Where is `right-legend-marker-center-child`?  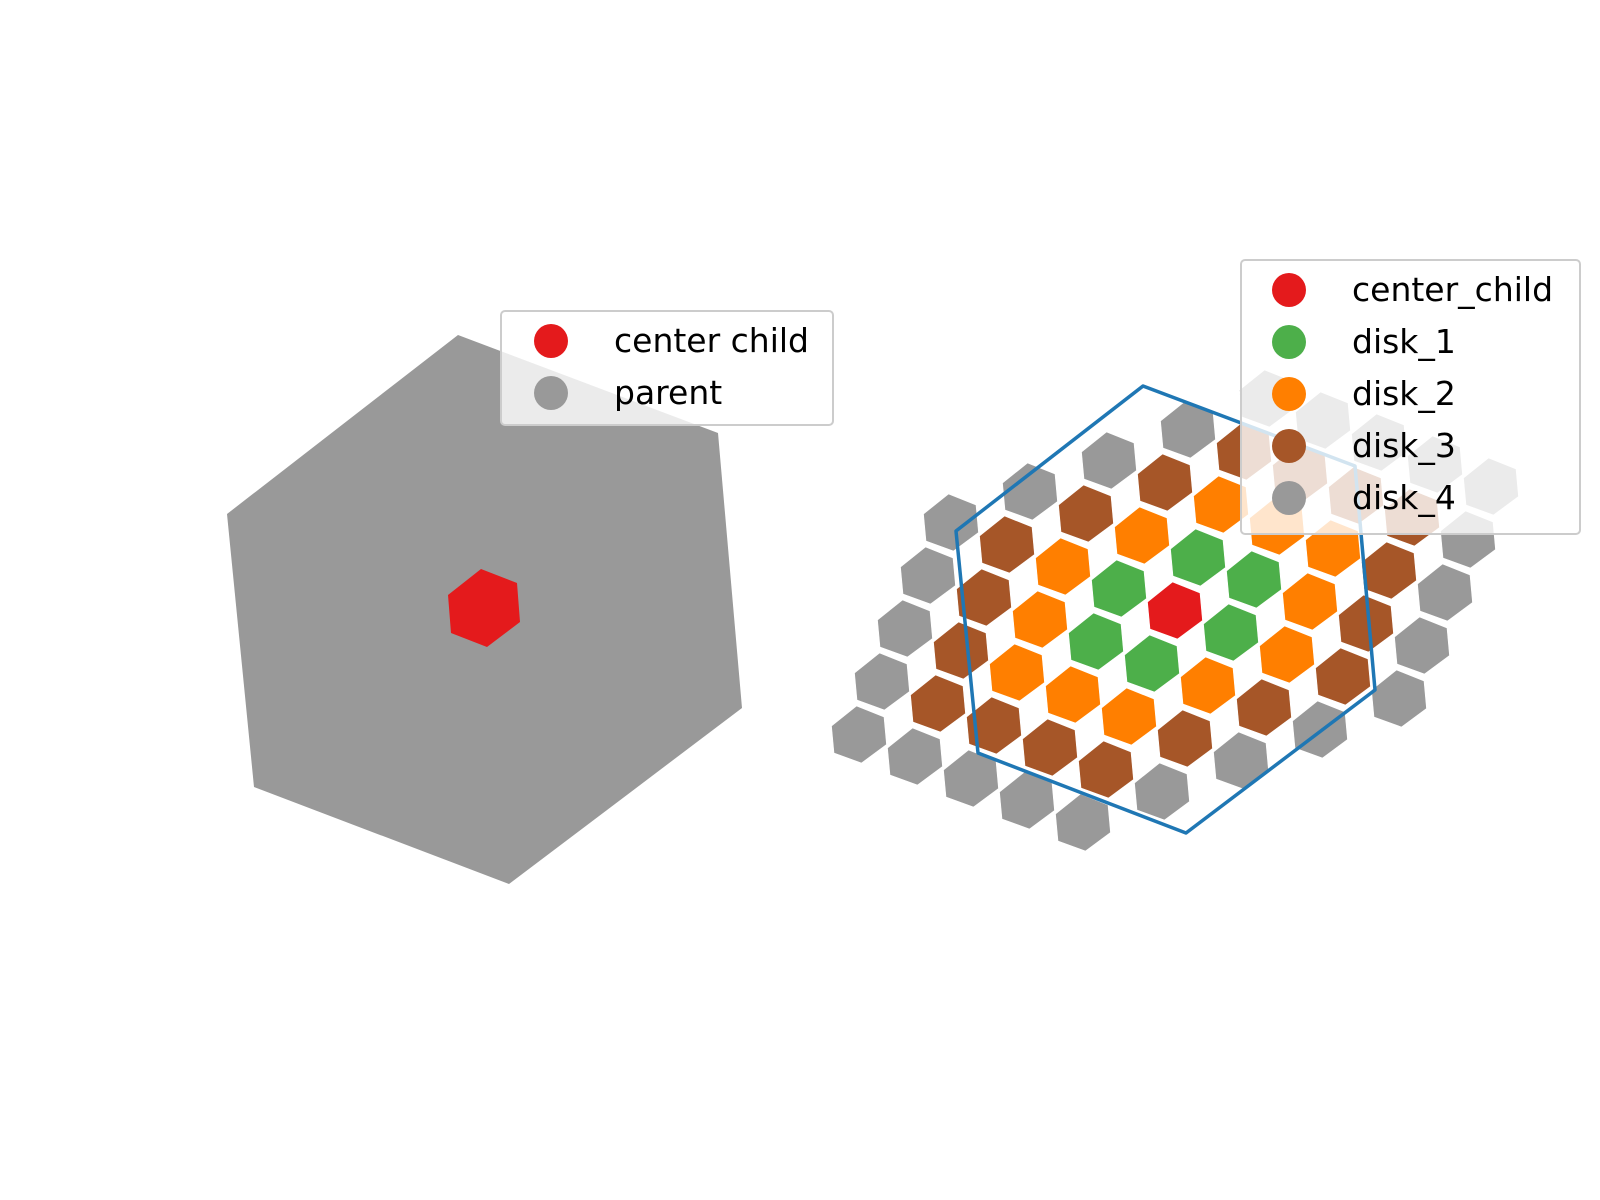
right-legend-marker-center-child is located at coordinates (1289, 290).